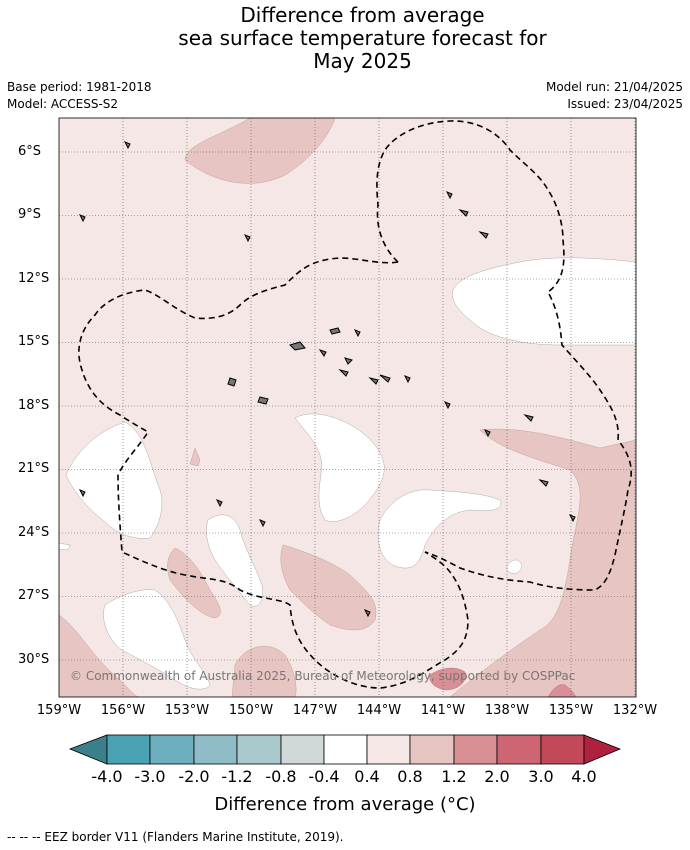 The width and height of the screenshot is (690, 850). Describe the element at coordinates (107, 776) in the screenshot. I see `colorbar-label-neg4: -4.0` at that location.